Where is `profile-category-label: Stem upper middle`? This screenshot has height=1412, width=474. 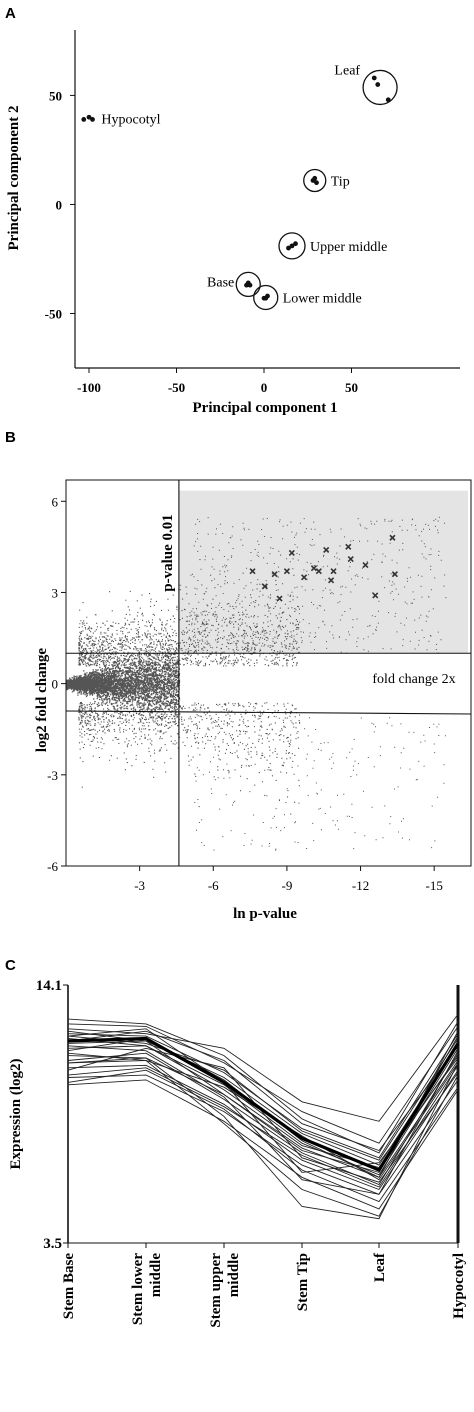 profile-category-label: Stem upper middle is located at coordinates (225, 1290).